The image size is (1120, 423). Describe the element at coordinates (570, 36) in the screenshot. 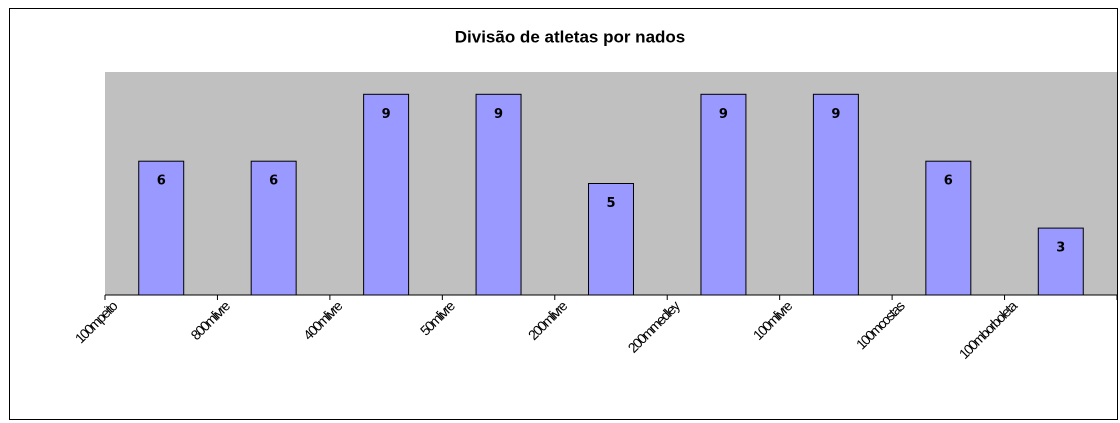

I see `chart-title: Divisão de atletas por nados` at that location.